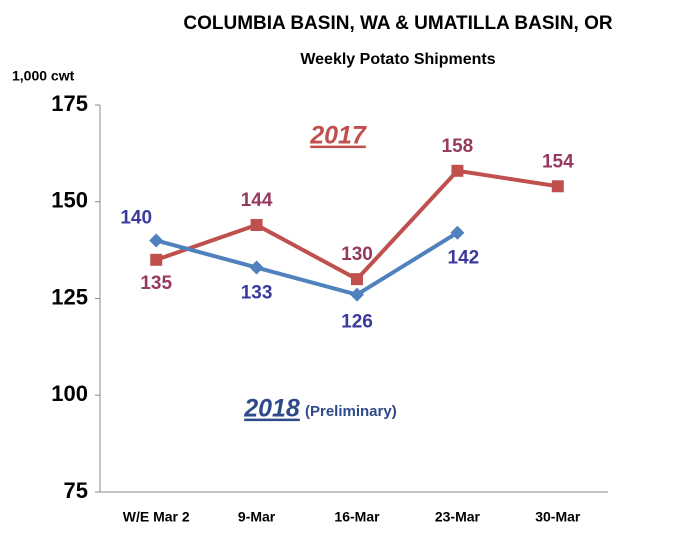  Describe the element at coordinates (398, 23) in the screenshot. I see `chart-title: COLUMBIA BASIN, WA & UMATILLA BASIN, OR` at that location.